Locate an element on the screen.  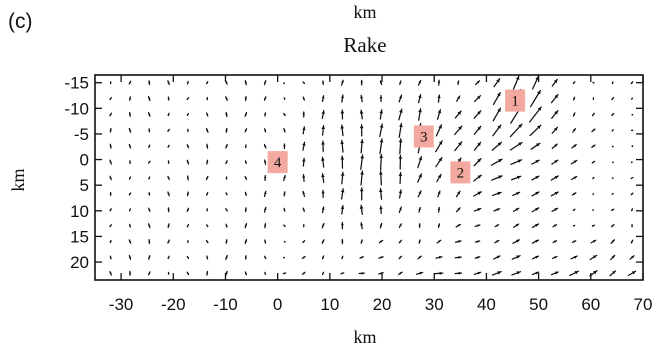
asperity-marker: 3 is located at coordinates (423, 136).